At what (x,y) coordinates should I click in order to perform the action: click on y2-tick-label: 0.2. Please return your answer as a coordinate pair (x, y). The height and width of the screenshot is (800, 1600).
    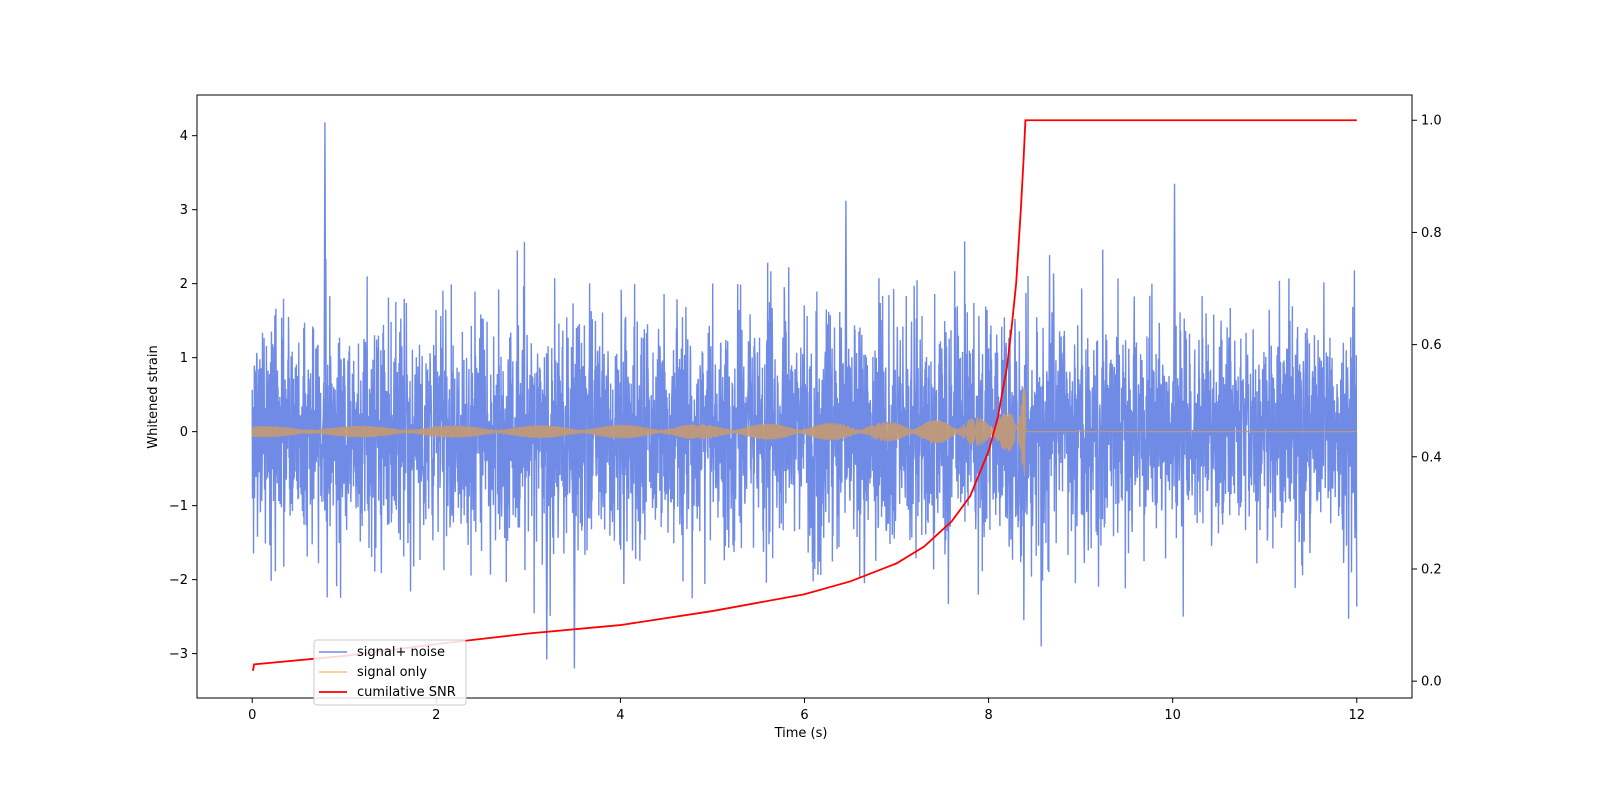
    Looking at the image, I should click on (1431, 569).